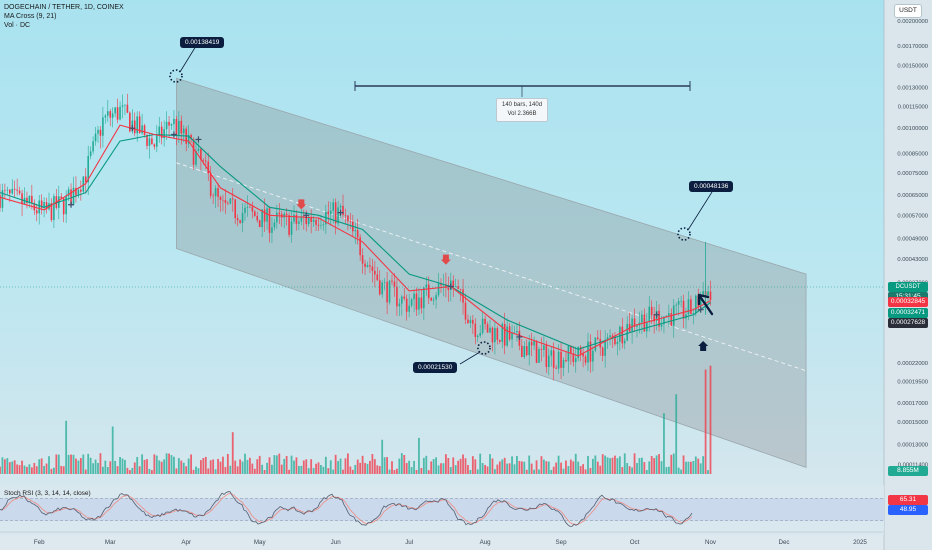  What do you see at coordinates (176, 76) in the screenshot?
I see `pivot-circle-icon` at bounding box center [176, 76].